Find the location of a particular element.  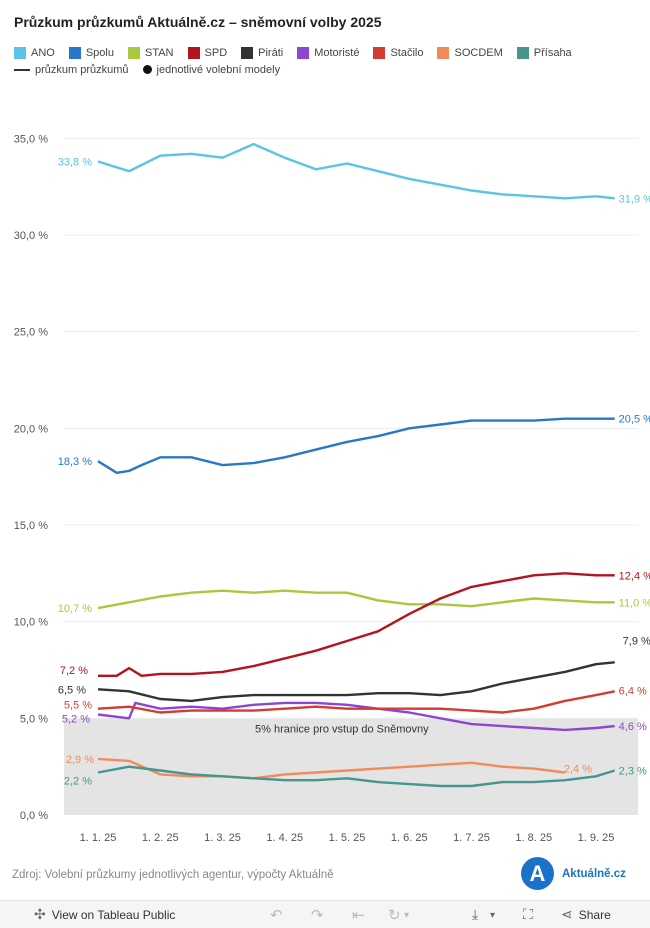

series-start-label: 7,2 % is located at coordinates (74, 671).